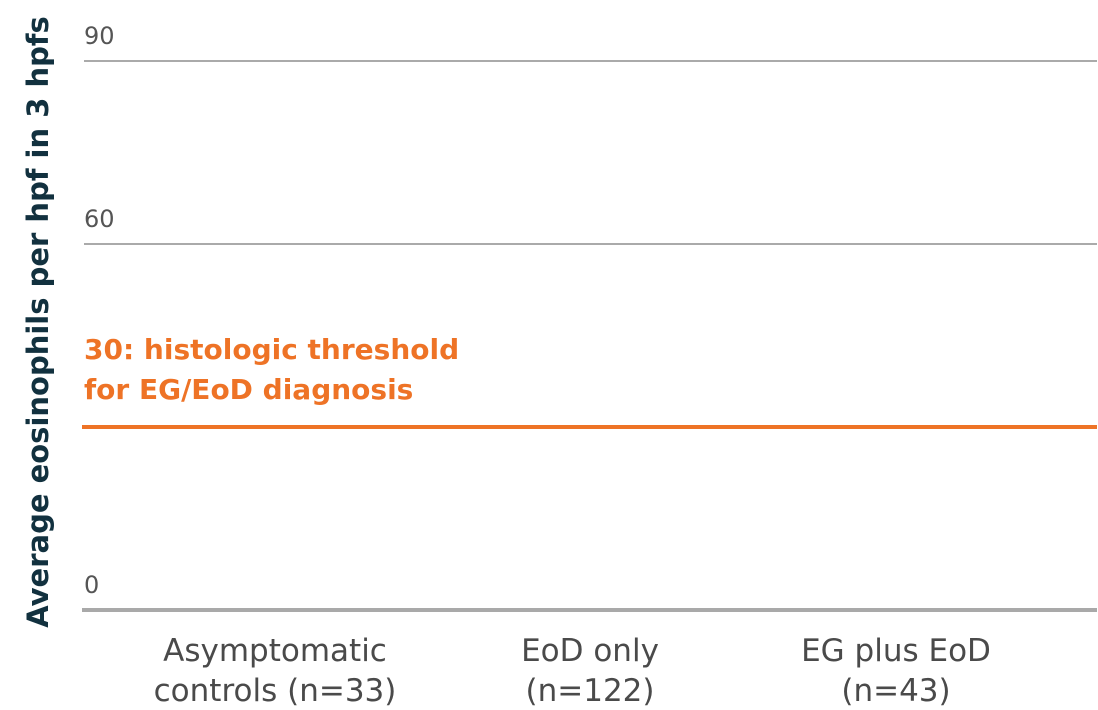 The image size is (1098, 710). Describe the element at coordinates (590, 691) in the screenshot. I see `category-label-2-line2: (n=122)` at that location.